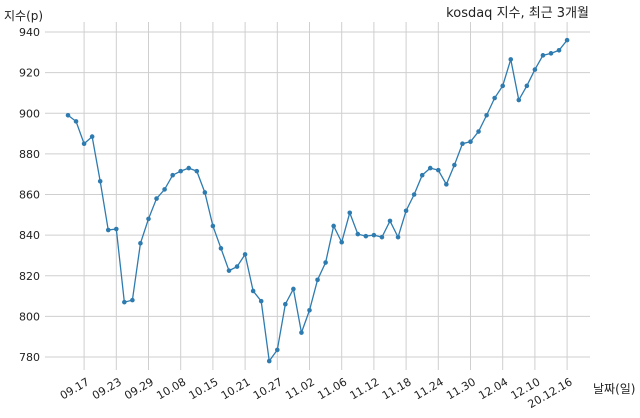 Image resolution: width=640 pixels, height=418 pixels. What do you see at coordinates (29, 357) in the screenshot?
I see `y-tick-label: 780` at bounding box center [29, 357].